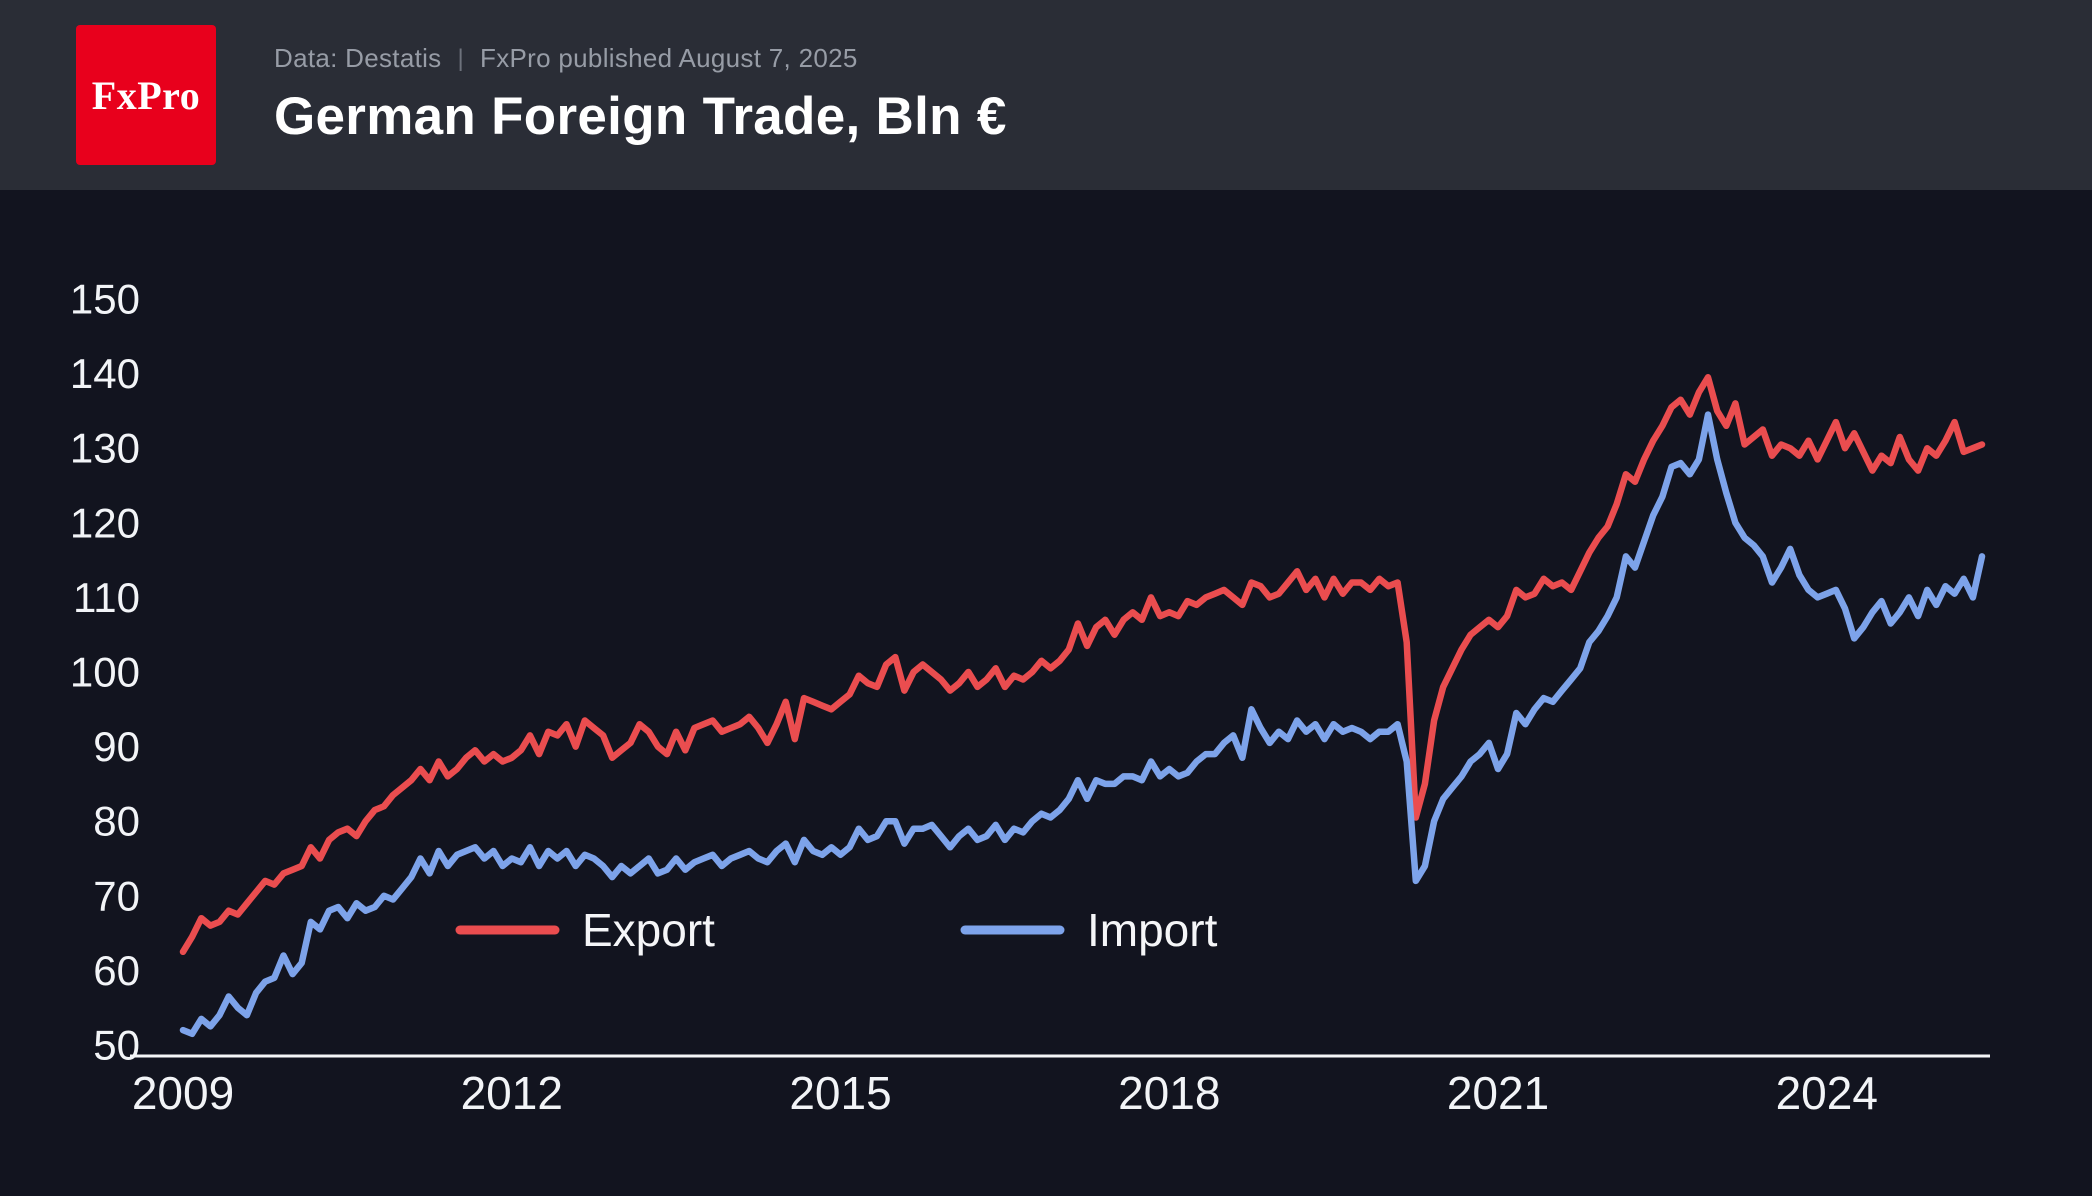  Describe the element at coordinates (105, 672) in the screenshot. I see `y-axis-label-100: 100` at that location.